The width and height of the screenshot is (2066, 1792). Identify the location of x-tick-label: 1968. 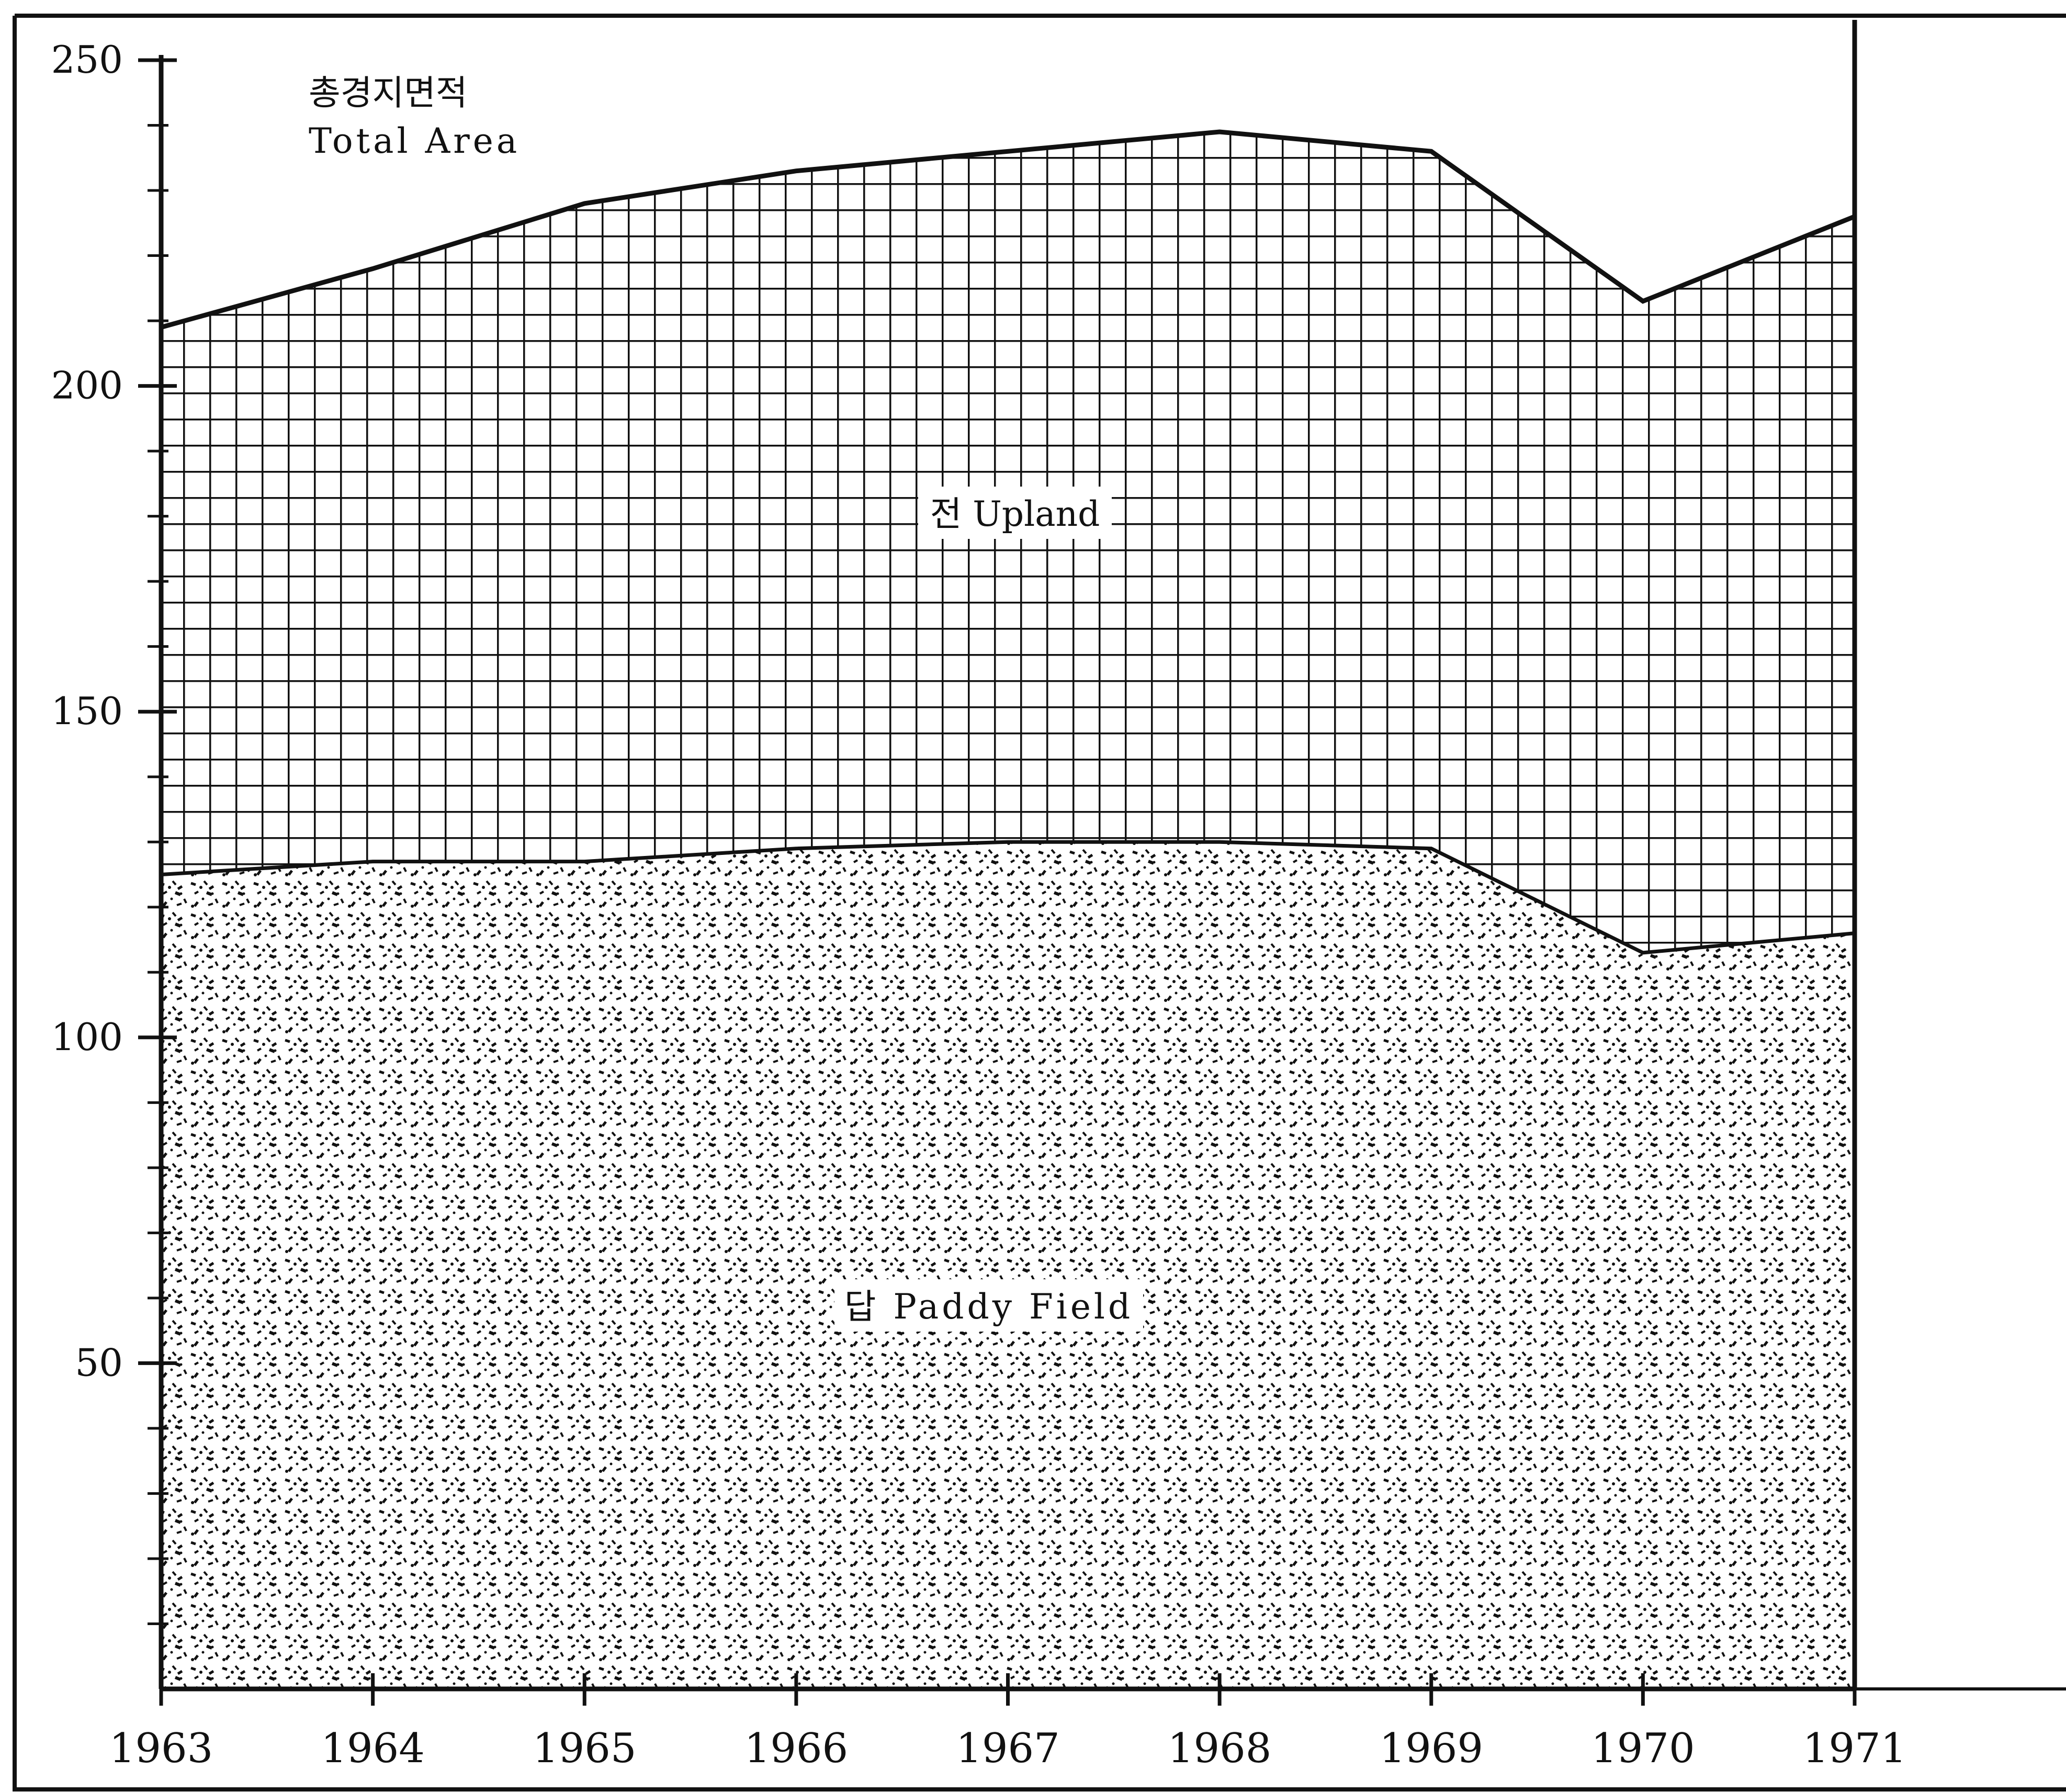
(1220, 1748).